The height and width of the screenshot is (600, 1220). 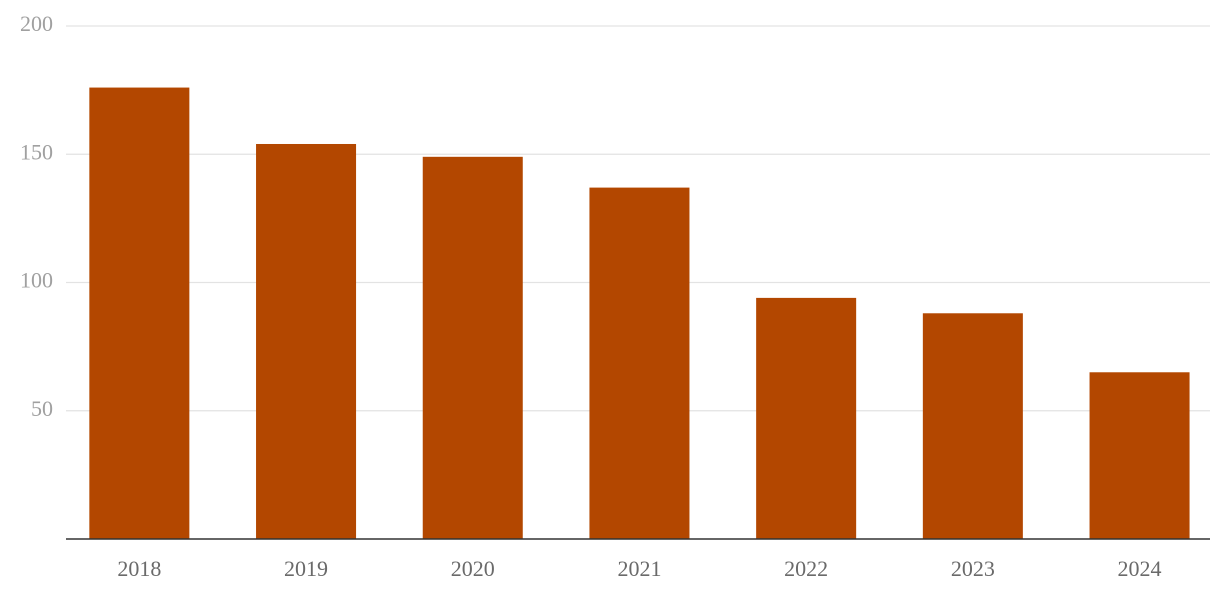 What do you see at coordinates (36, 280) in the screenshot?
I see `y-tick-label: 100` at bounding box center [36, 280].